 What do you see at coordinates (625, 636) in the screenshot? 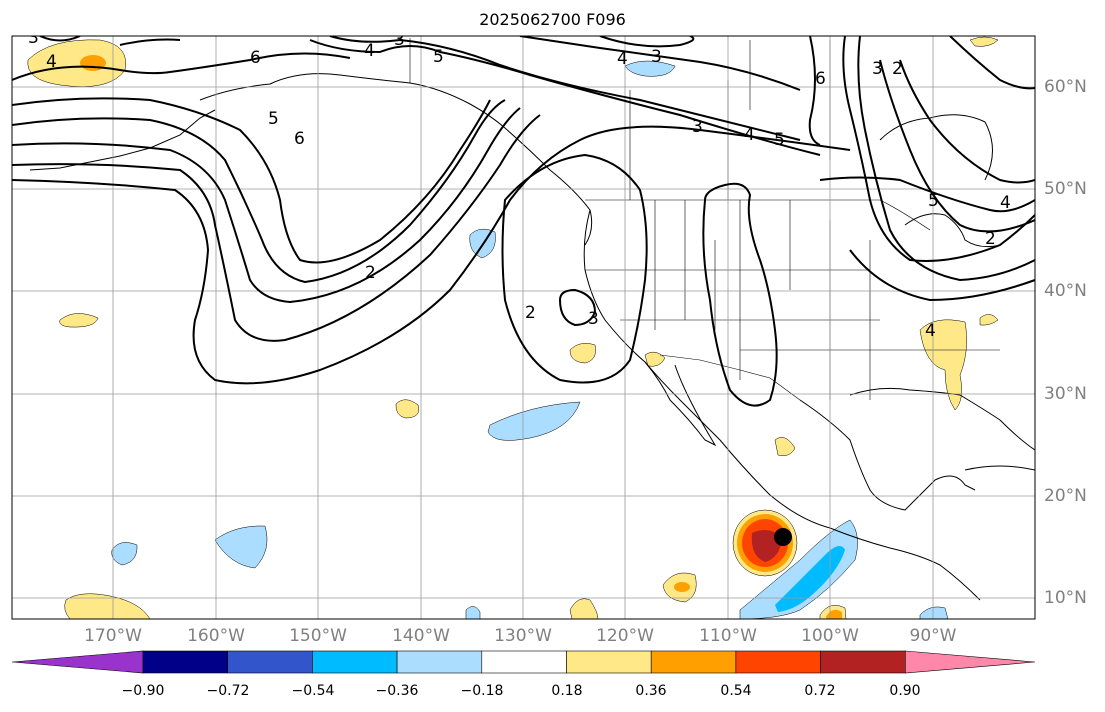
I see `lon-tick-label: 120°W` at bounding box center [625, 636].